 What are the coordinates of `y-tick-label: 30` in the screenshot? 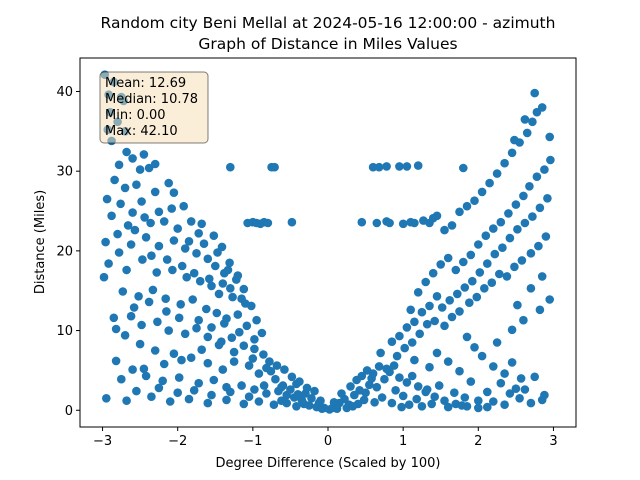 It's located at (64, 172).